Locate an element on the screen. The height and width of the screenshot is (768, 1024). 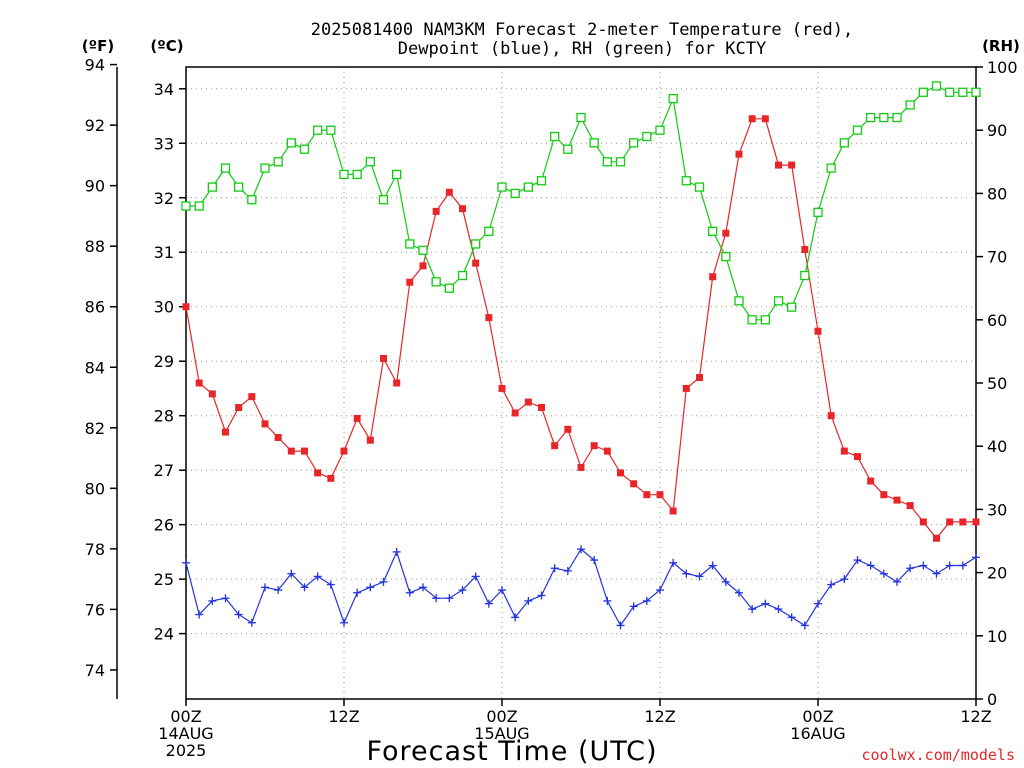
chart-title-line-2: Dewpoint (blue), RH (green) for KCTY is located at coordinates (582, 49).